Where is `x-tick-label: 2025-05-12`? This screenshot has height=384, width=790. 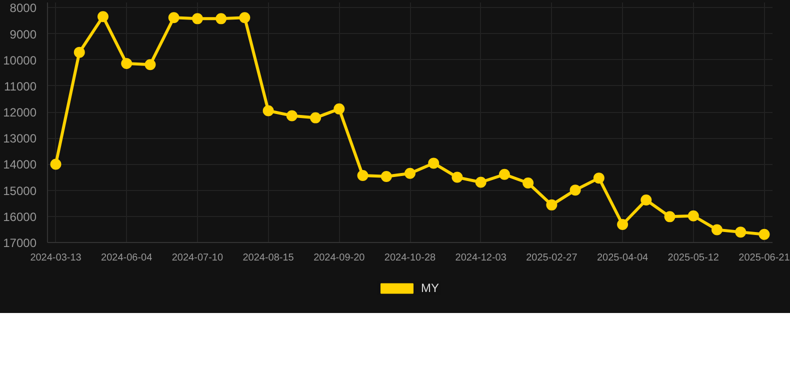
x-tick-label: 2025-05-12 is located at coordinates (694, 258).